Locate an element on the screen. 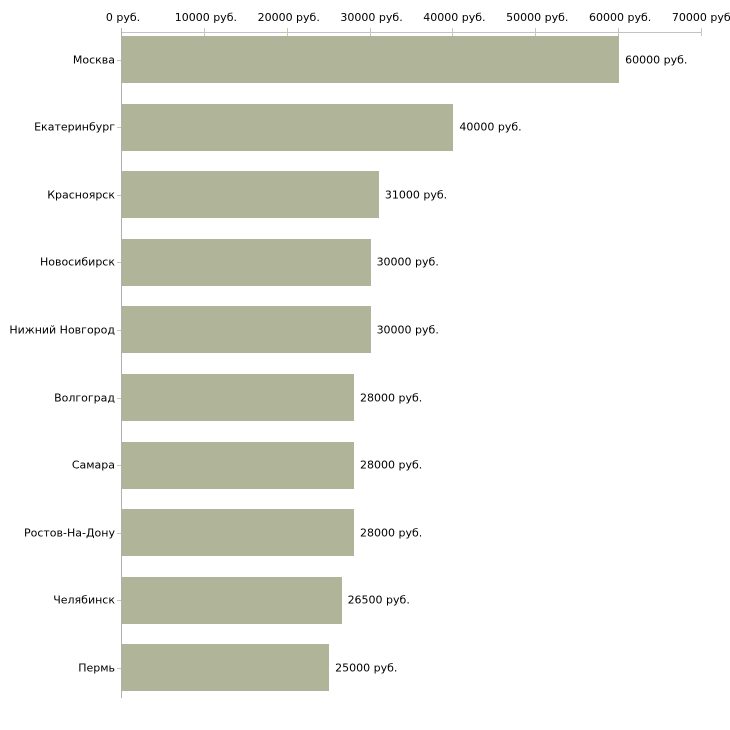 This screenshot has width=730, height=730. value-label: 60000 руб. is located at coordinates (656, 59).